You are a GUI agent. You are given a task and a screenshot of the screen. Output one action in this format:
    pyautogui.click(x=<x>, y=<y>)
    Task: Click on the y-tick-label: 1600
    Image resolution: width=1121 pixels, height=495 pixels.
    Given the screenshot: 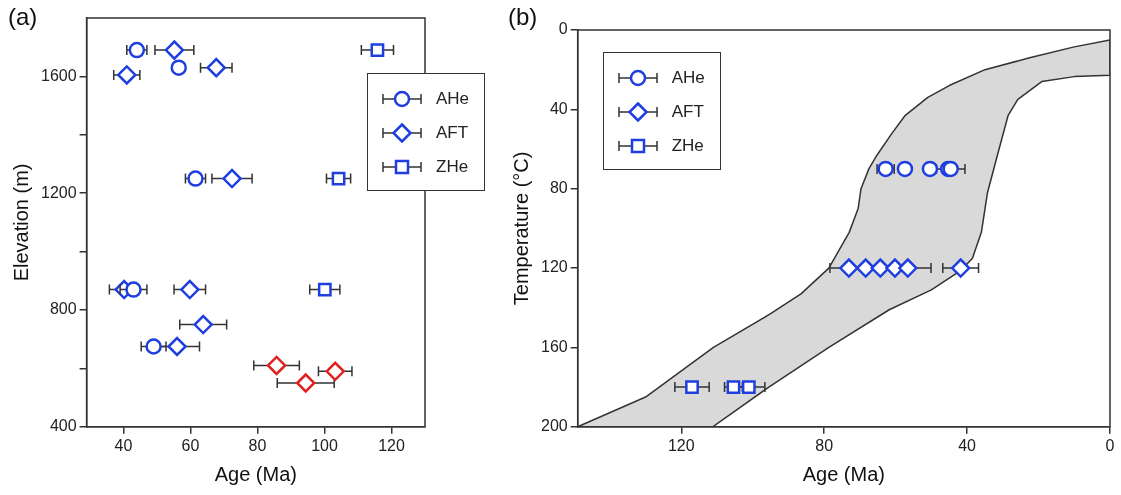 What is the action you would take?
    pyautogui.click(x=59, y=75)
    